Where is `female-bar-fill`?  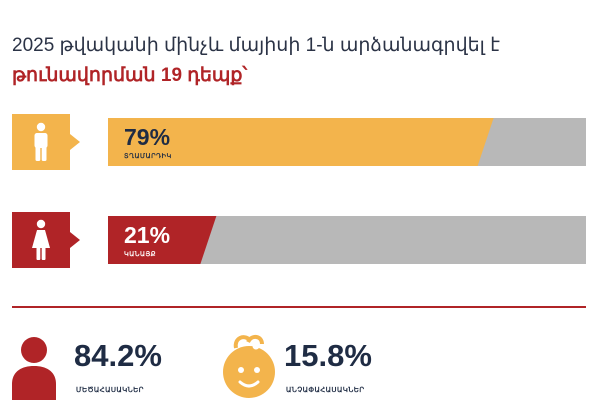
female-bar-fill is located at coordinates (162, 240).